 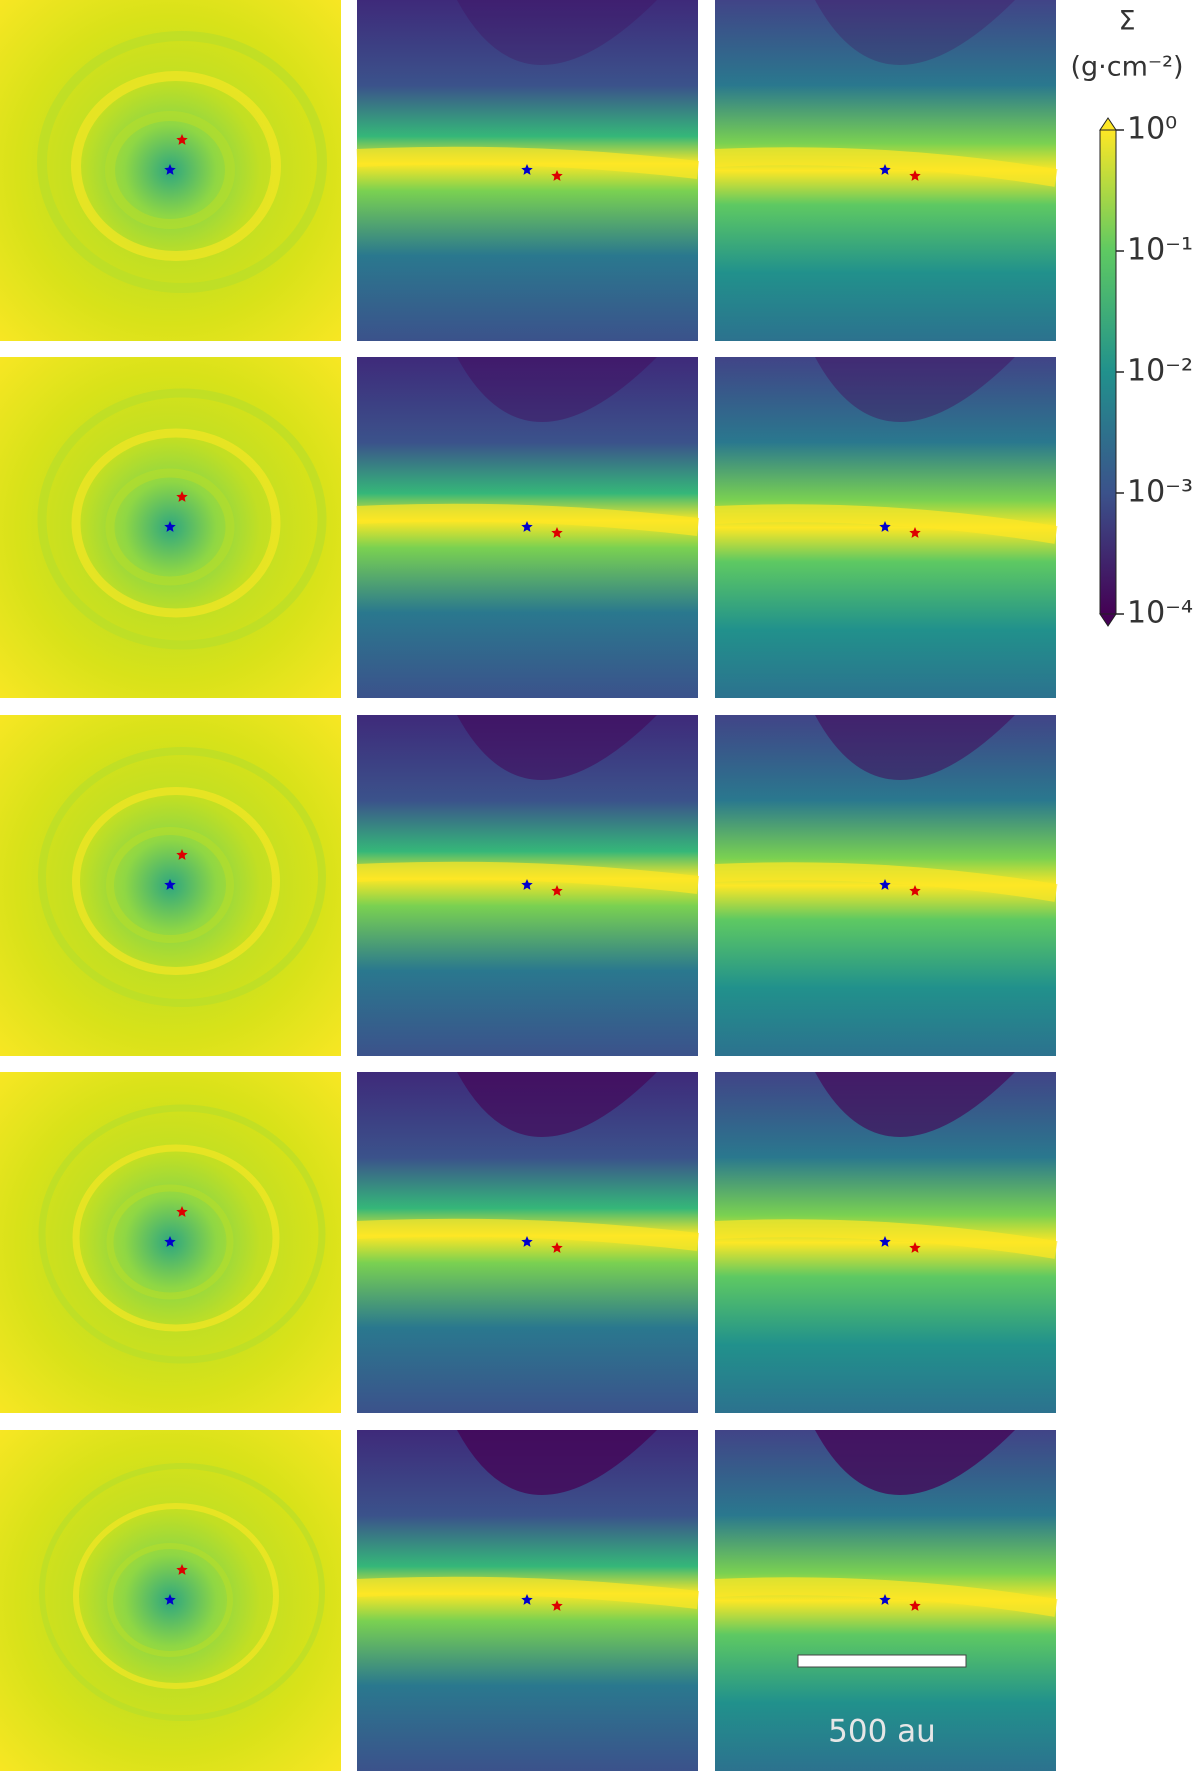 What do you see at coordinates (1108, 620) in the screenshot?
I see `colorbar-extend-bottom` at bounding box center [1108, 620].